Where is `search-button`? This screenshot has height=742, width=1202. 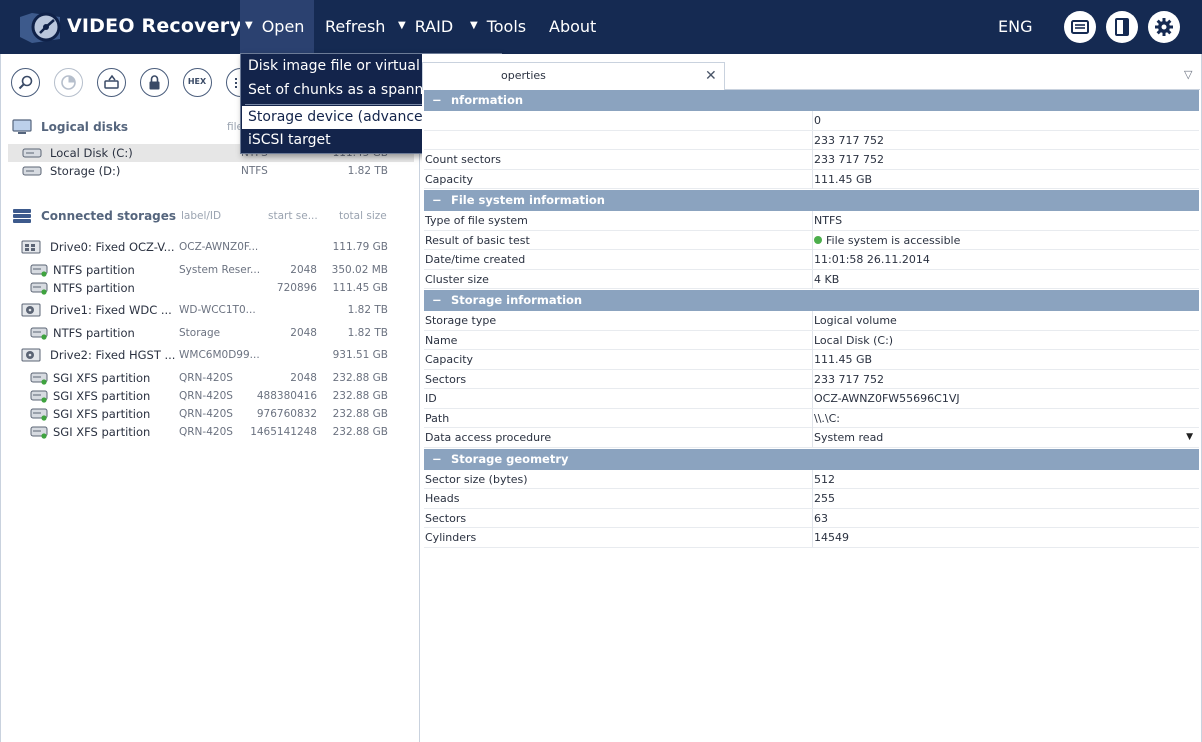
search-button is located at coordinates (25, 82).